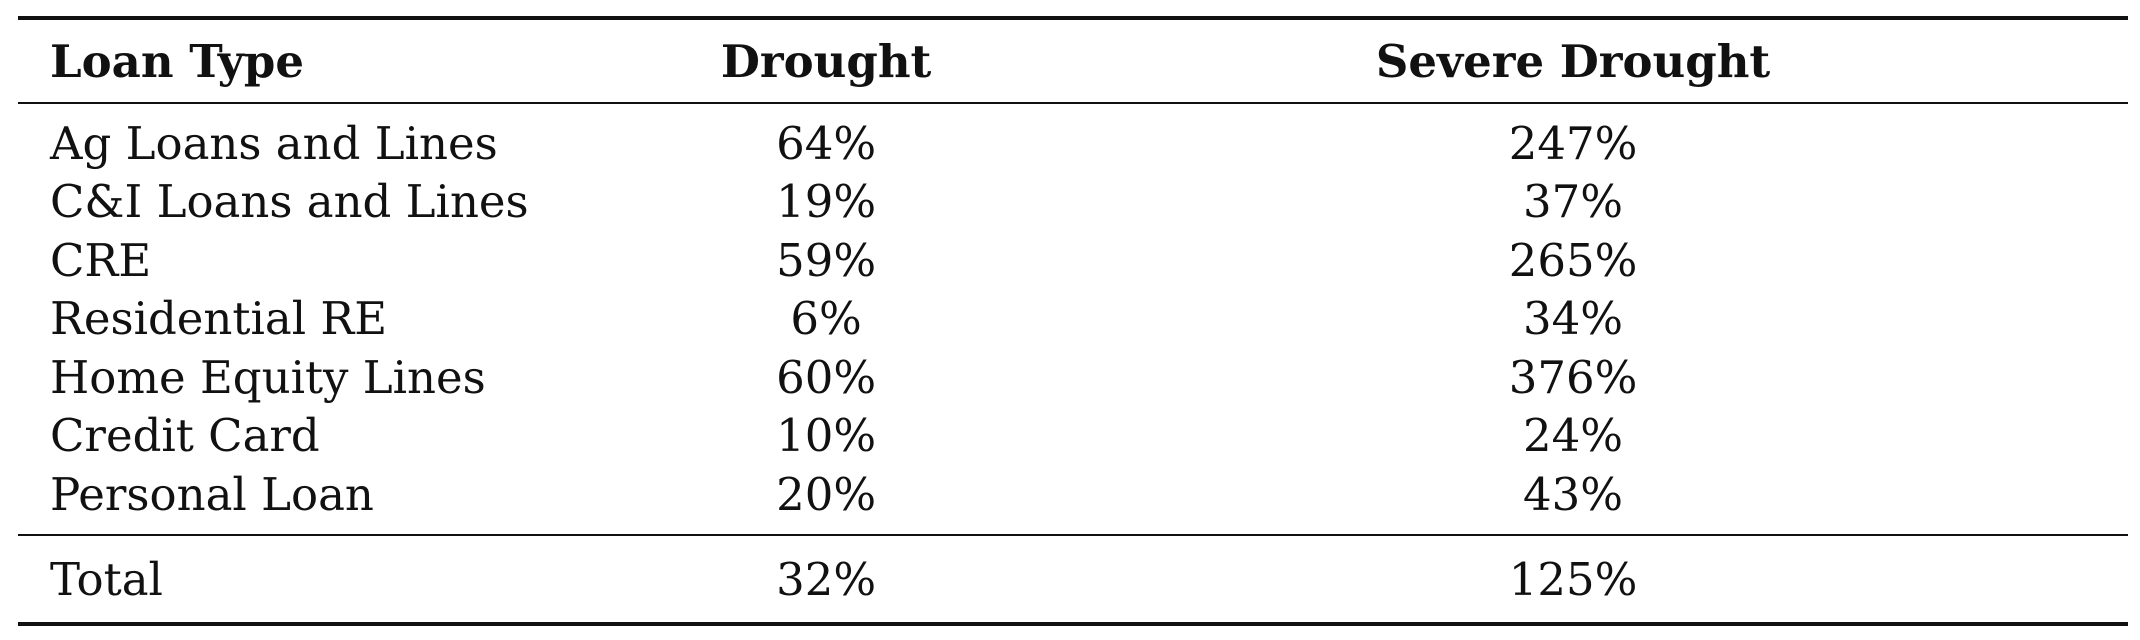 This screenshot has height=640, width=2140. I want to click on header-loan-type: Loan Type, so click(177, 61).